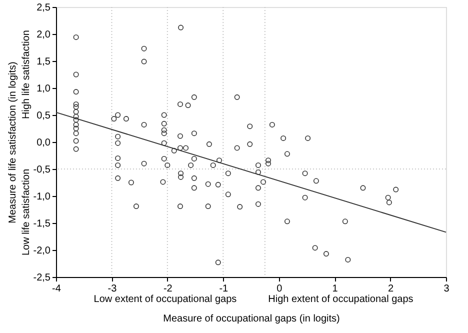 Image resolution: width=468 pixels, height=333 pixels. What do you see at coordinates (391, 289) in the screenshot?
I see `x-tick-label: 2` at bounding box center [391, 289].